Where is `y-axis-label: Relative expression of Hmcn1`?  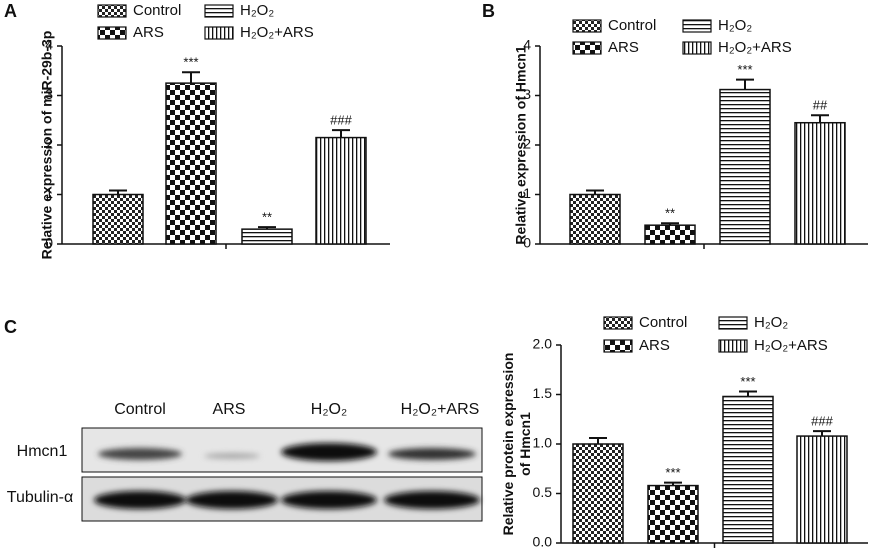
y-axis-label: Relative expression of Hmcn1 is located at coordinates (521, 144).